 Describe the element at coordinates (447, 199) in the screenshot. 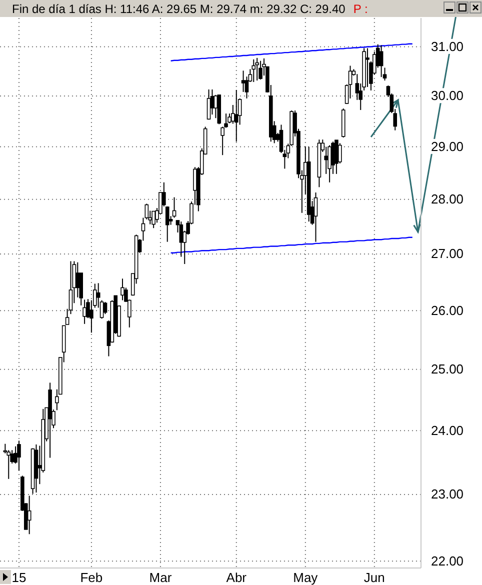

I see `y-tick-label: 28.00` at that location.